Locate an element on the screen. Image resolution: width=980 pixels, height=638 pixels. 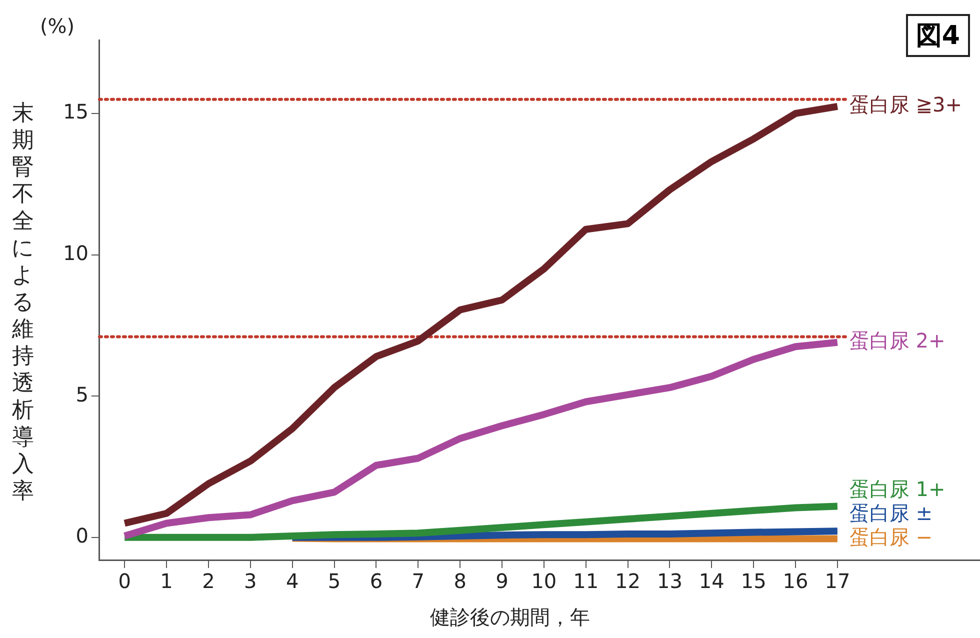
x-tick-label: 0 is located at coordinates (124, 581).